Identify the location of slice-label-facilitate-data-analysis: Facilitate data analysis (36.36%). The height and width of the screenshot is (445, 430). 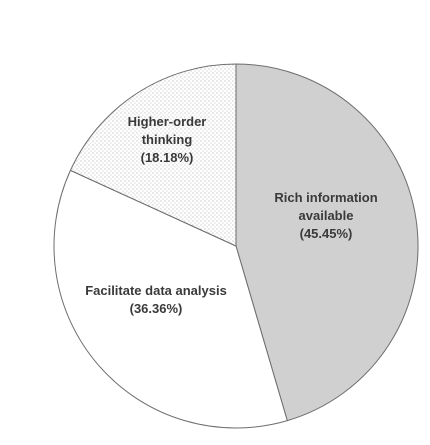
(156, 299).